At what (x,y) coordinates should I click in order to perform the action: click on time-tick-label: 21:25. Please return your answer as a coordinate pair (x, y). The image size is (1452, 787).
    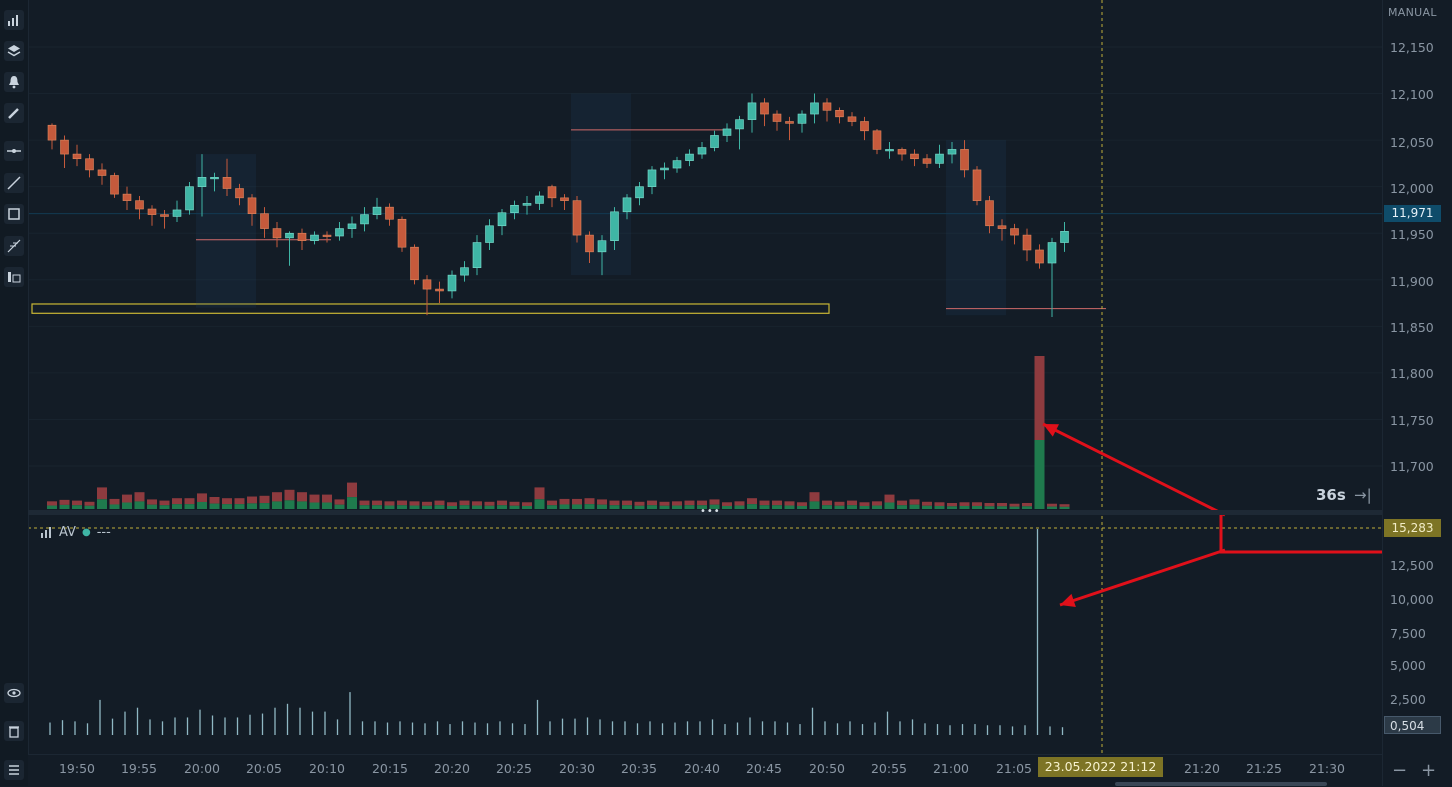
    Looking at the image, I should click on (1264, 768).